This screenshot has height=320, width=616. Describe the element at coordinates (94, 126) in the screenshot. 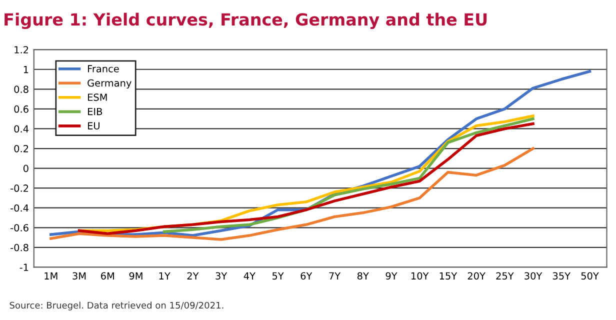

I see `legend-label: EU` at that location.